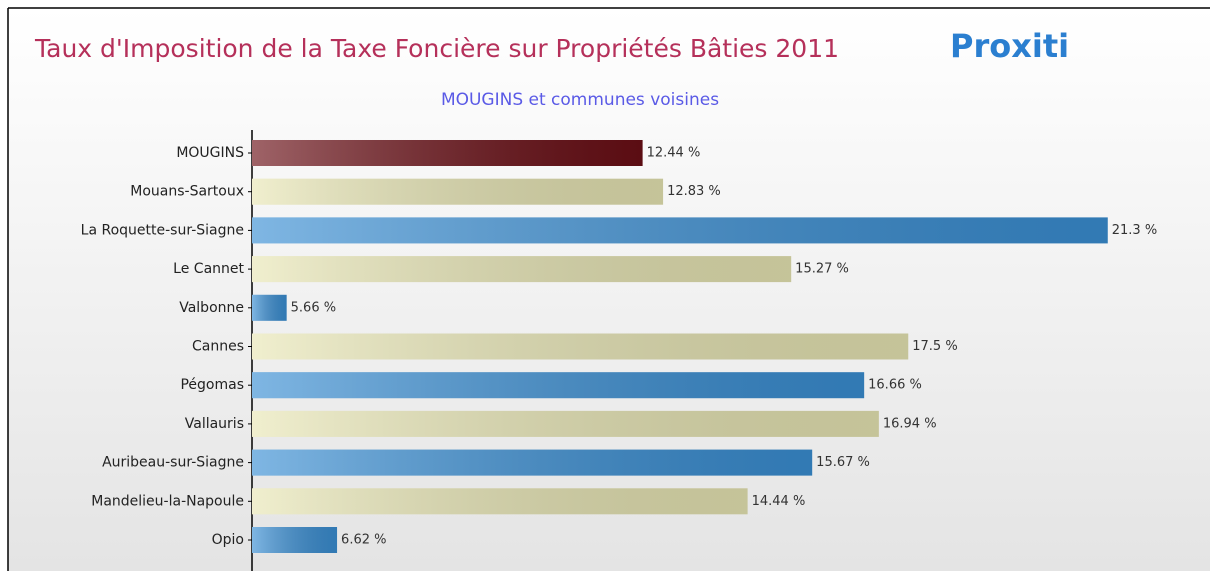  I want to click on value-label: 17.5 %, so click(934, 346).